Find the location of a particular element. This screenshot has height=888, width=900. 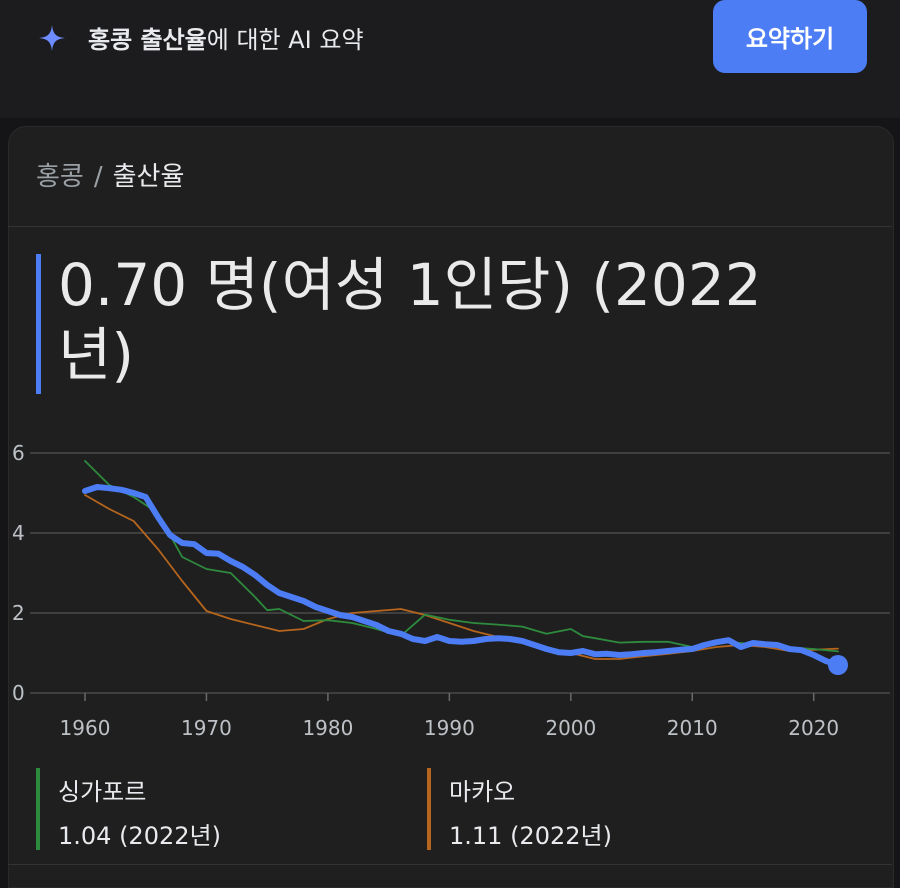

legend-name-singapore: 싱가포르 is located at coordinates (102, 792).